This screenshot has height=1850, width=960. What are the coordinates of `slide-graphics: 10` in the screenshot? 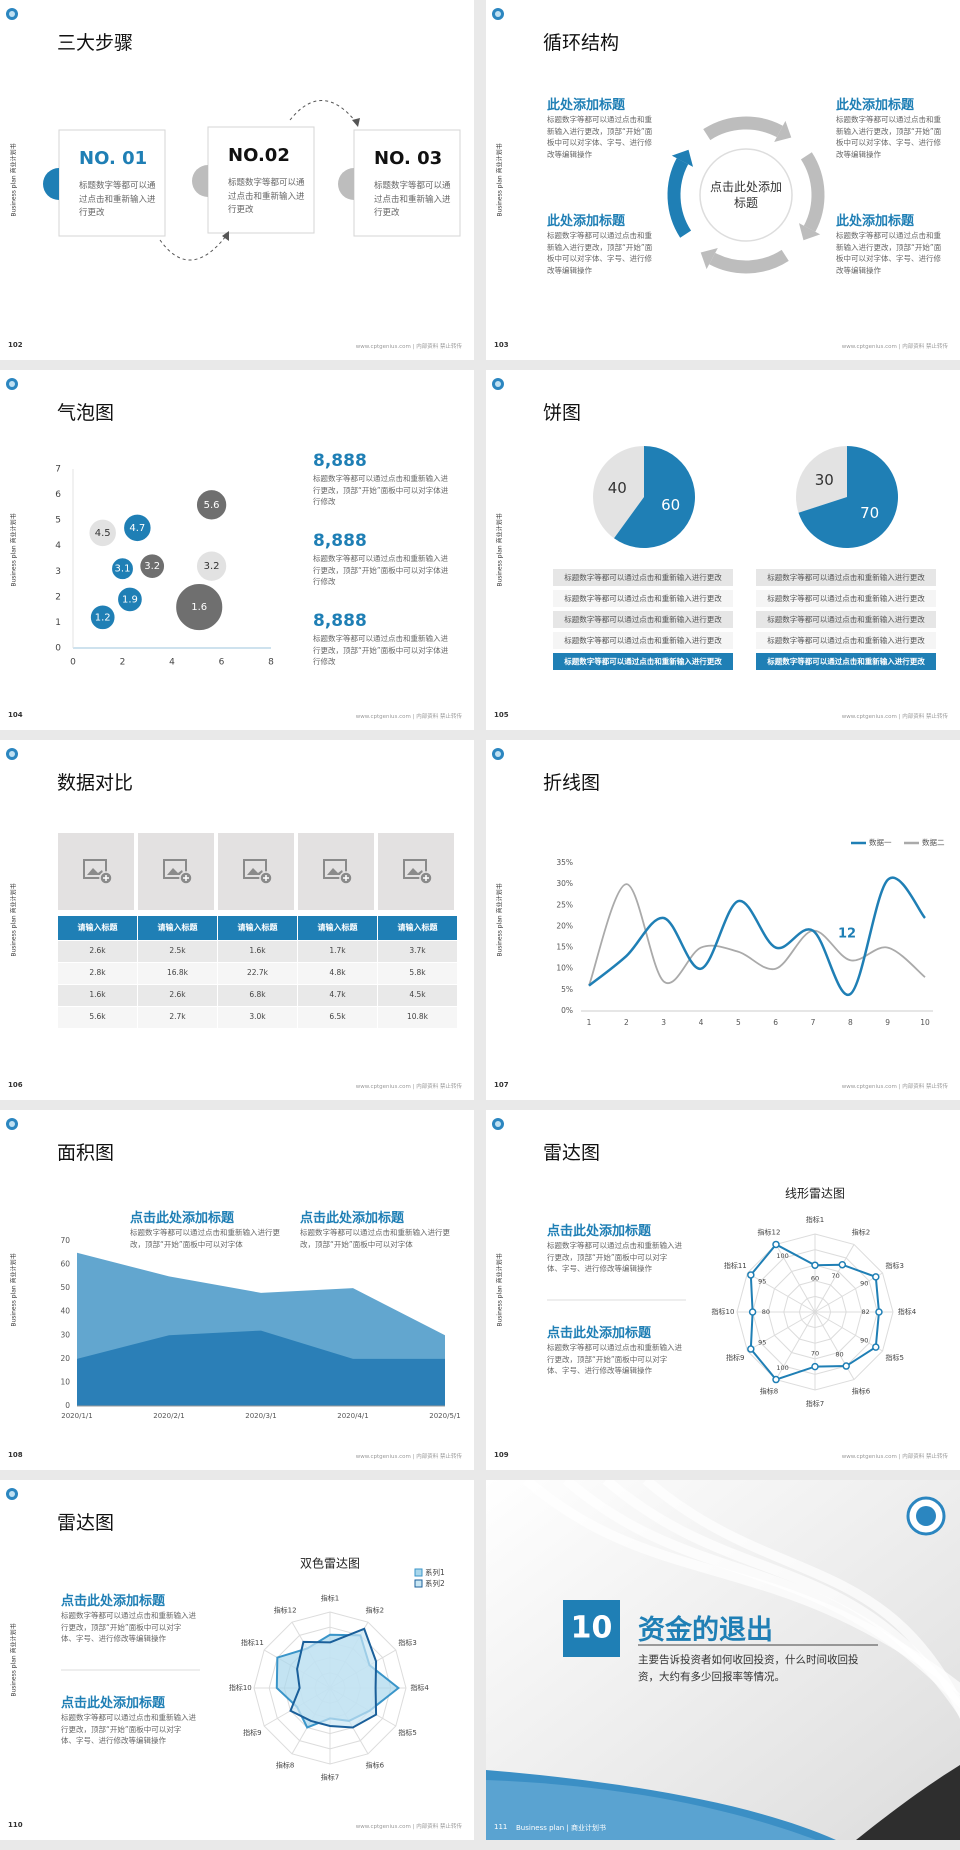 It's located at (723, 1660).